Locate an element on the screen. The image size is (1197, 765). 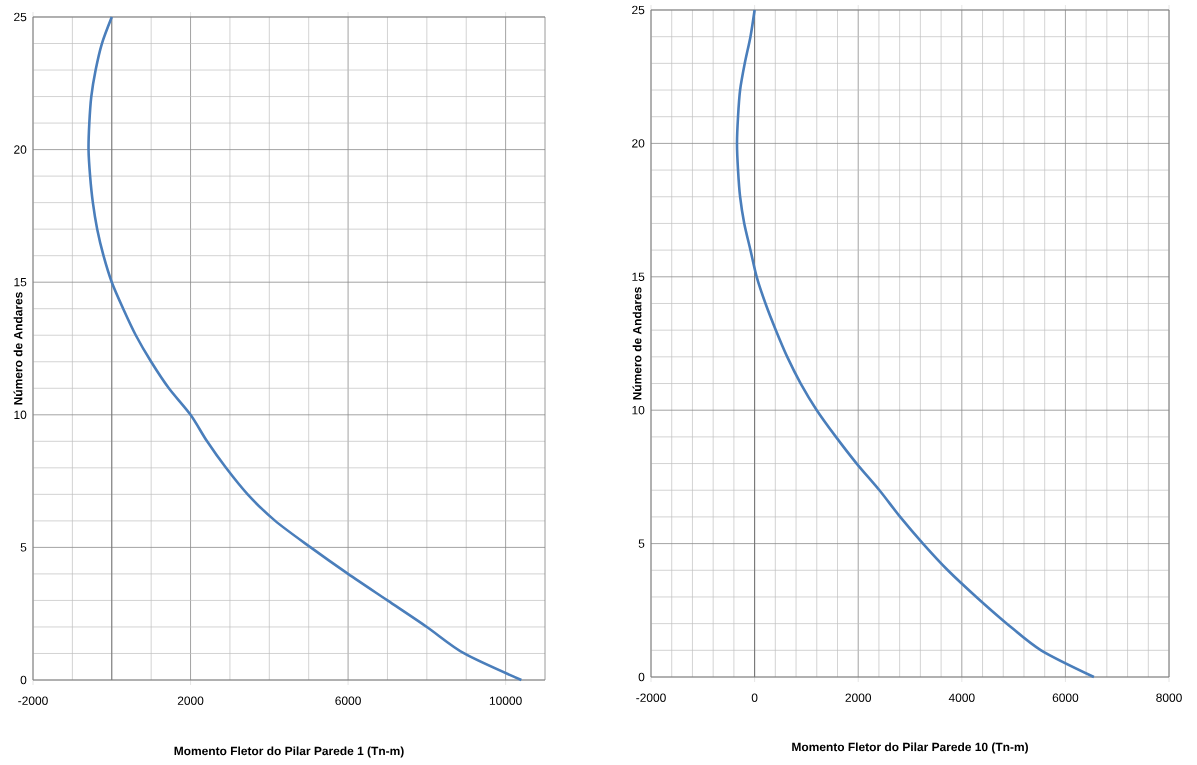
x-tick-label: 8000 is located at coordinates (1169, 697).